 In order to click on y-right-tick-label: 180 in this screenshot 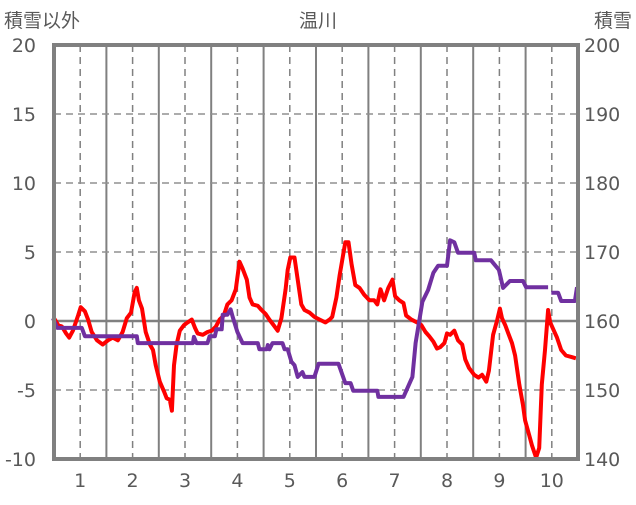, I will do `click(602, 184)`.